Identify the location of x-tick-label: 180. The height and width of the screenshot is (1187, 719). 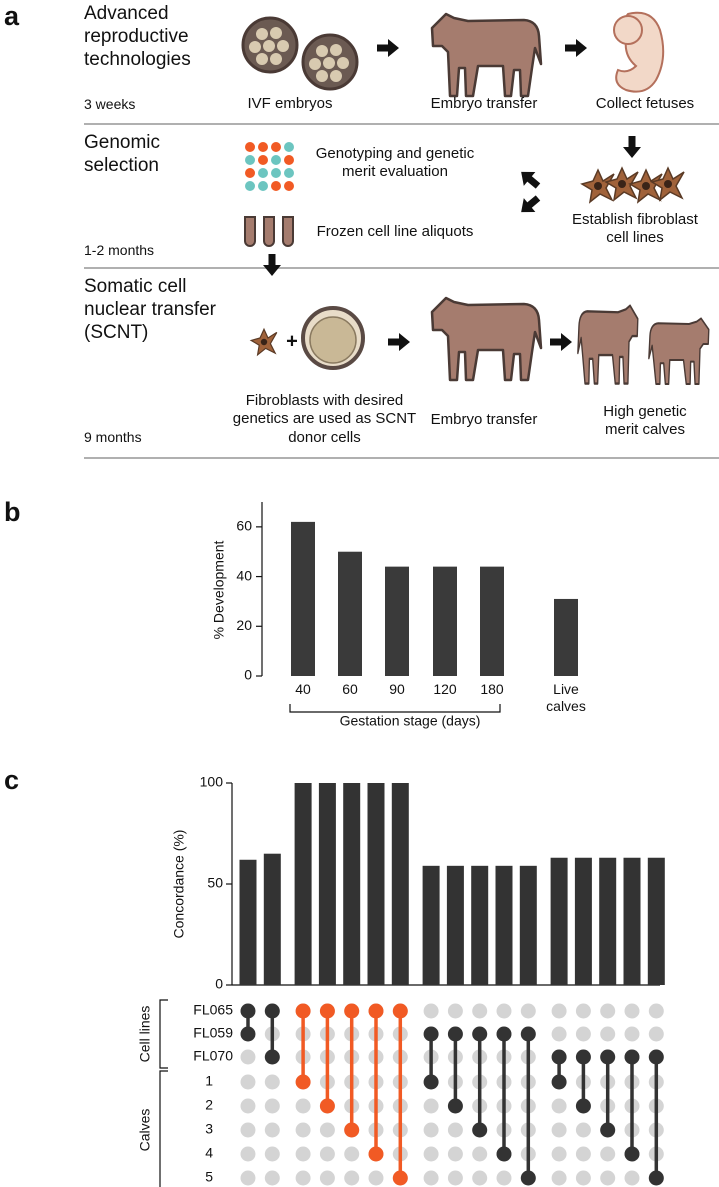
(492, 689).